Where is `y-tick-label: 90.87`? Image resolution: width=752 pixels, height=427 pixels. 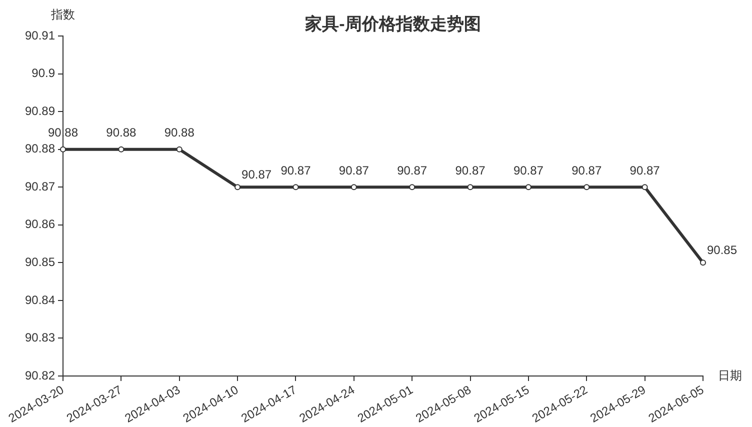
y-tick-label: 90.87 is located at coordinates (40, 186).